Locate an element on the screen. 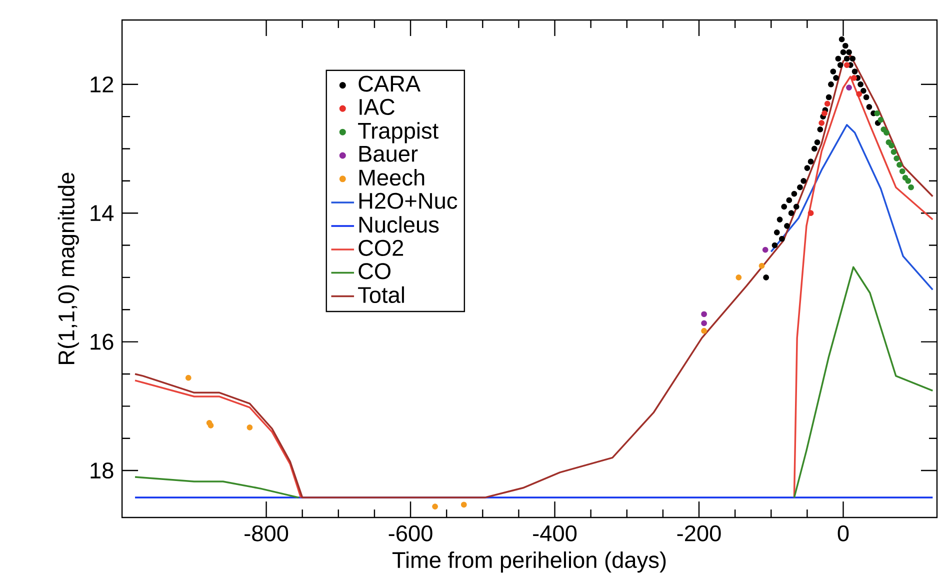  x-tick-label: 0 is located at coordinates (843, 533).